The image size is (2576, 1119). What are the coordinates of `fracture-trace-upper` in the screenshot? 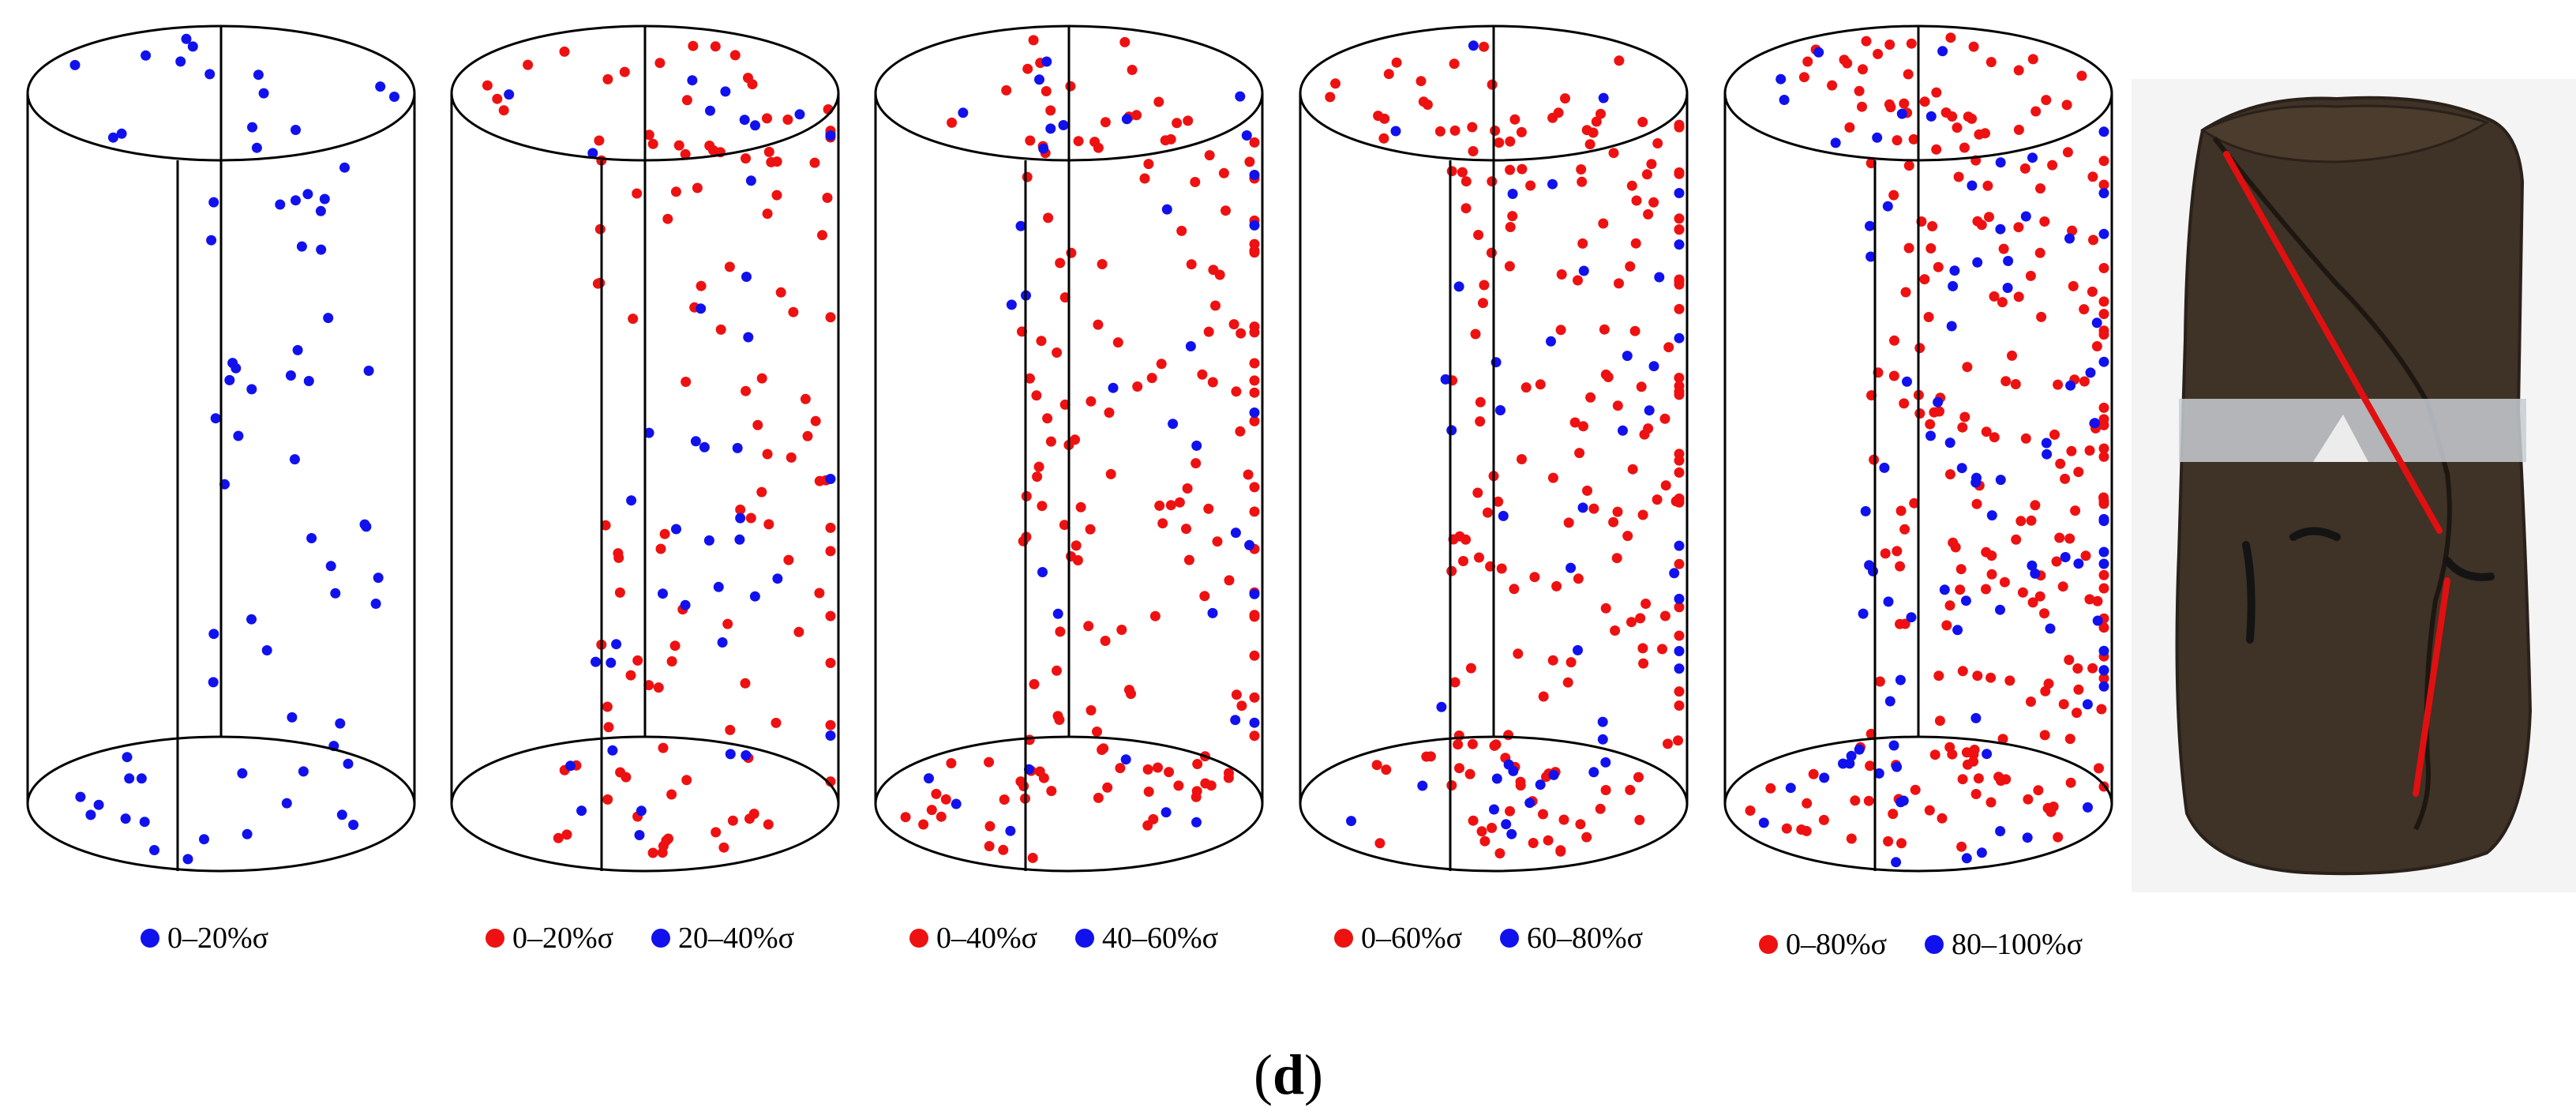 It's located at (2333, 342).